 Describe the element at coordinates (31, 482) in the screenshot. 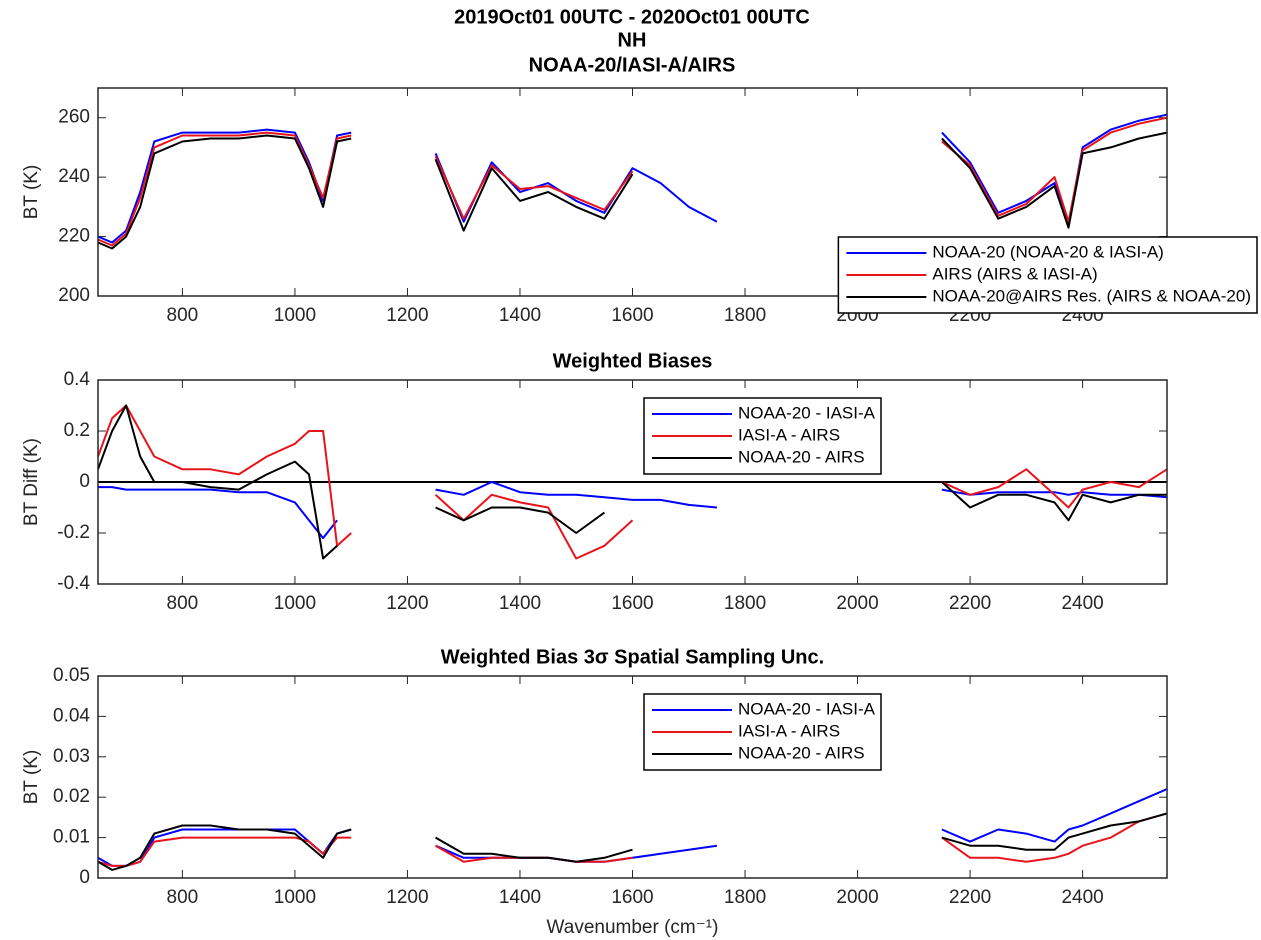

I see `y-axis-label: BT Diff (K)` at that location.